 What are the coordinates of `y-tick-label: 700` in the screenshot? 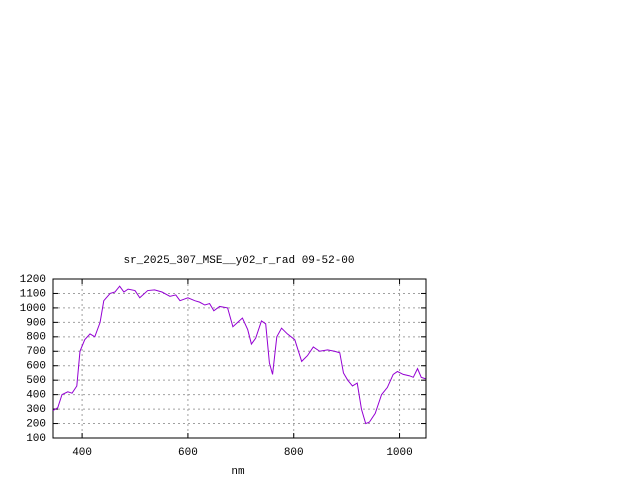 It's located at (36, 352).